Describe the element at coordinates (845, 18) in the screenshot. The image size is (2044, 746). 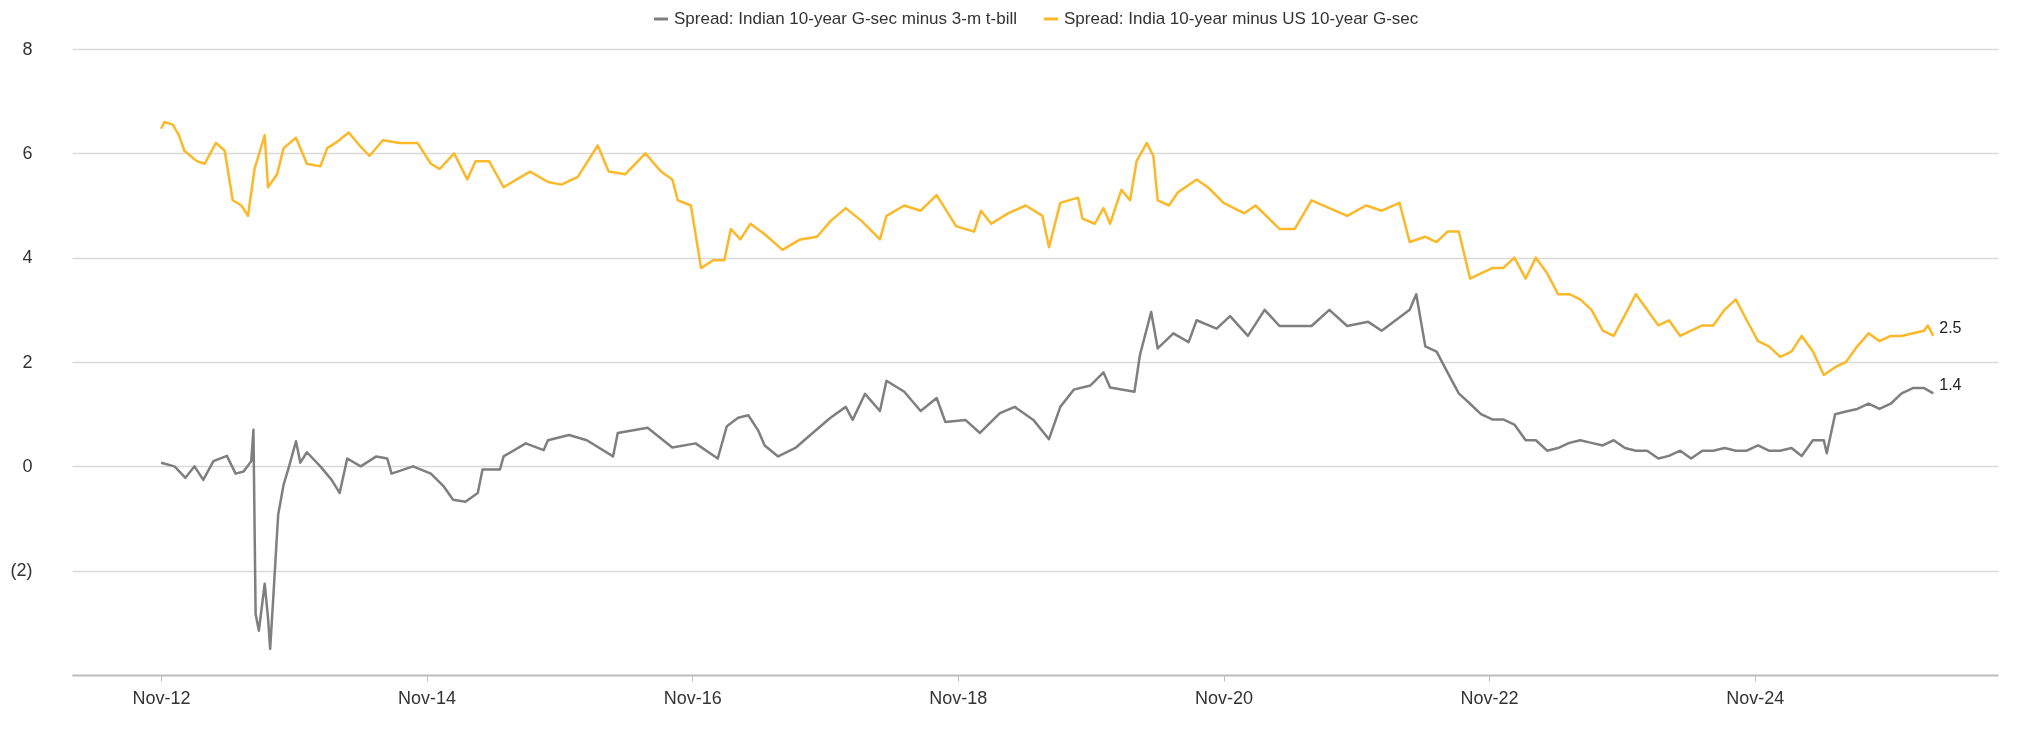
I see `legend-label: Spread: Indian 10-year G-sec minus 3-m t-bill` at that location.